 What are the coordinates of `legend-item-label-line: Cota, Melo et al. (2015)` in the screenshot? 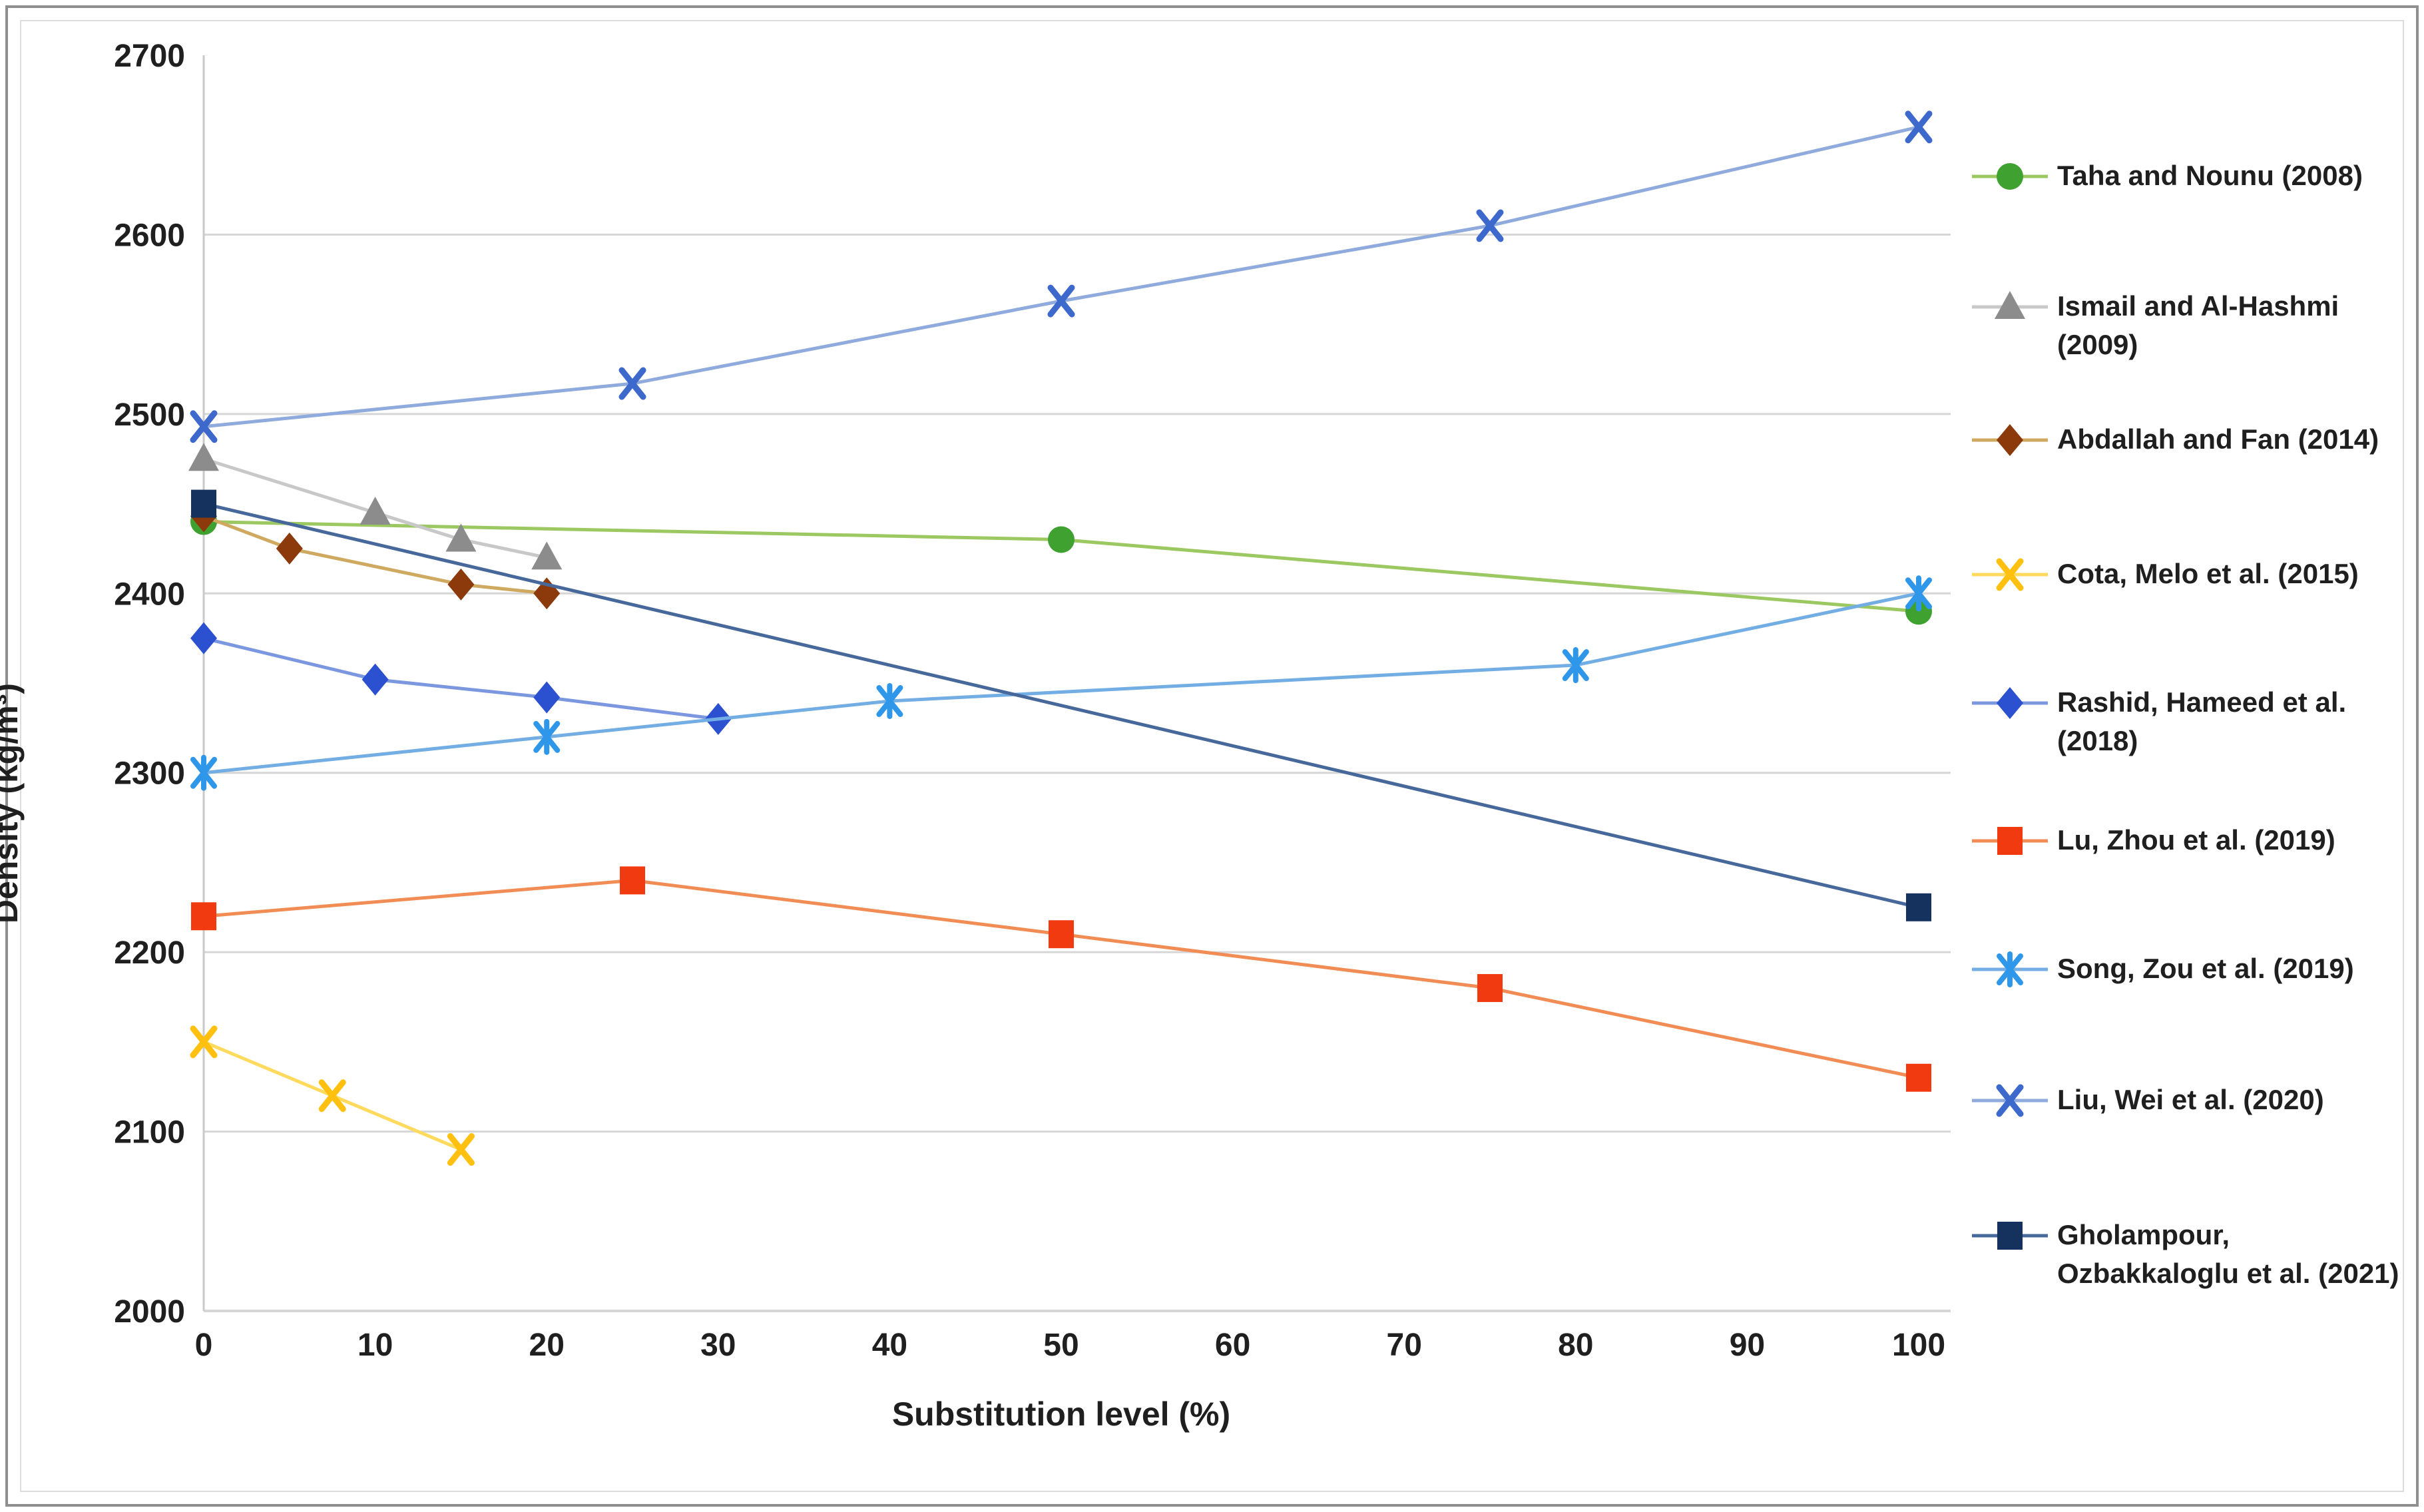 It's located at (2208, 573).